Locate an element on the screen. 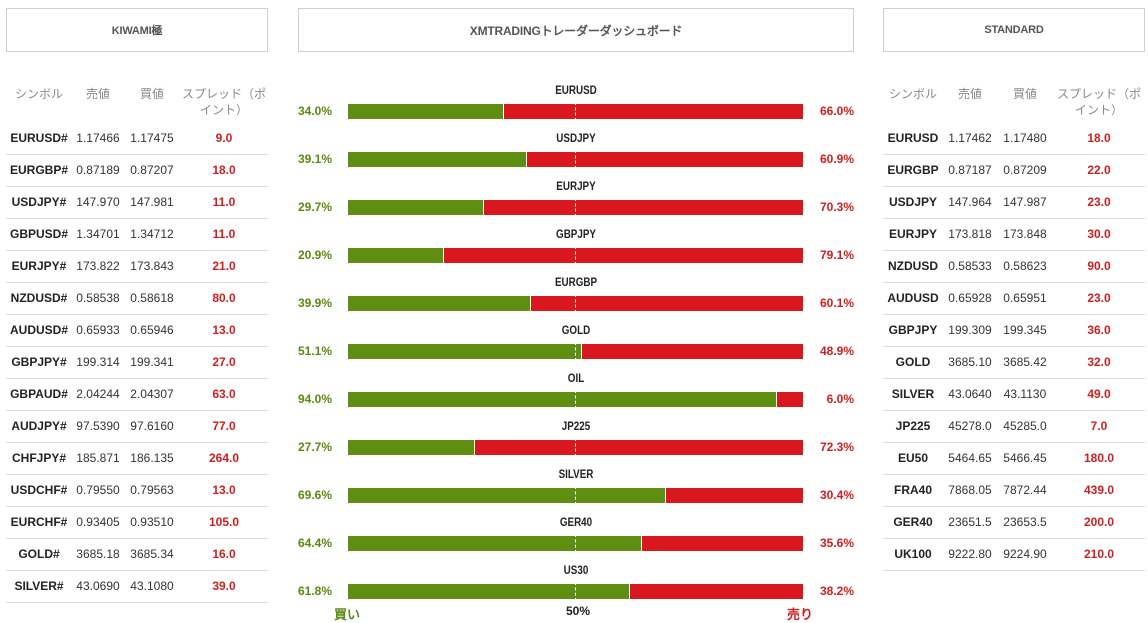  ask-cell: 5466.45 is located at coordinates (1025, 458).